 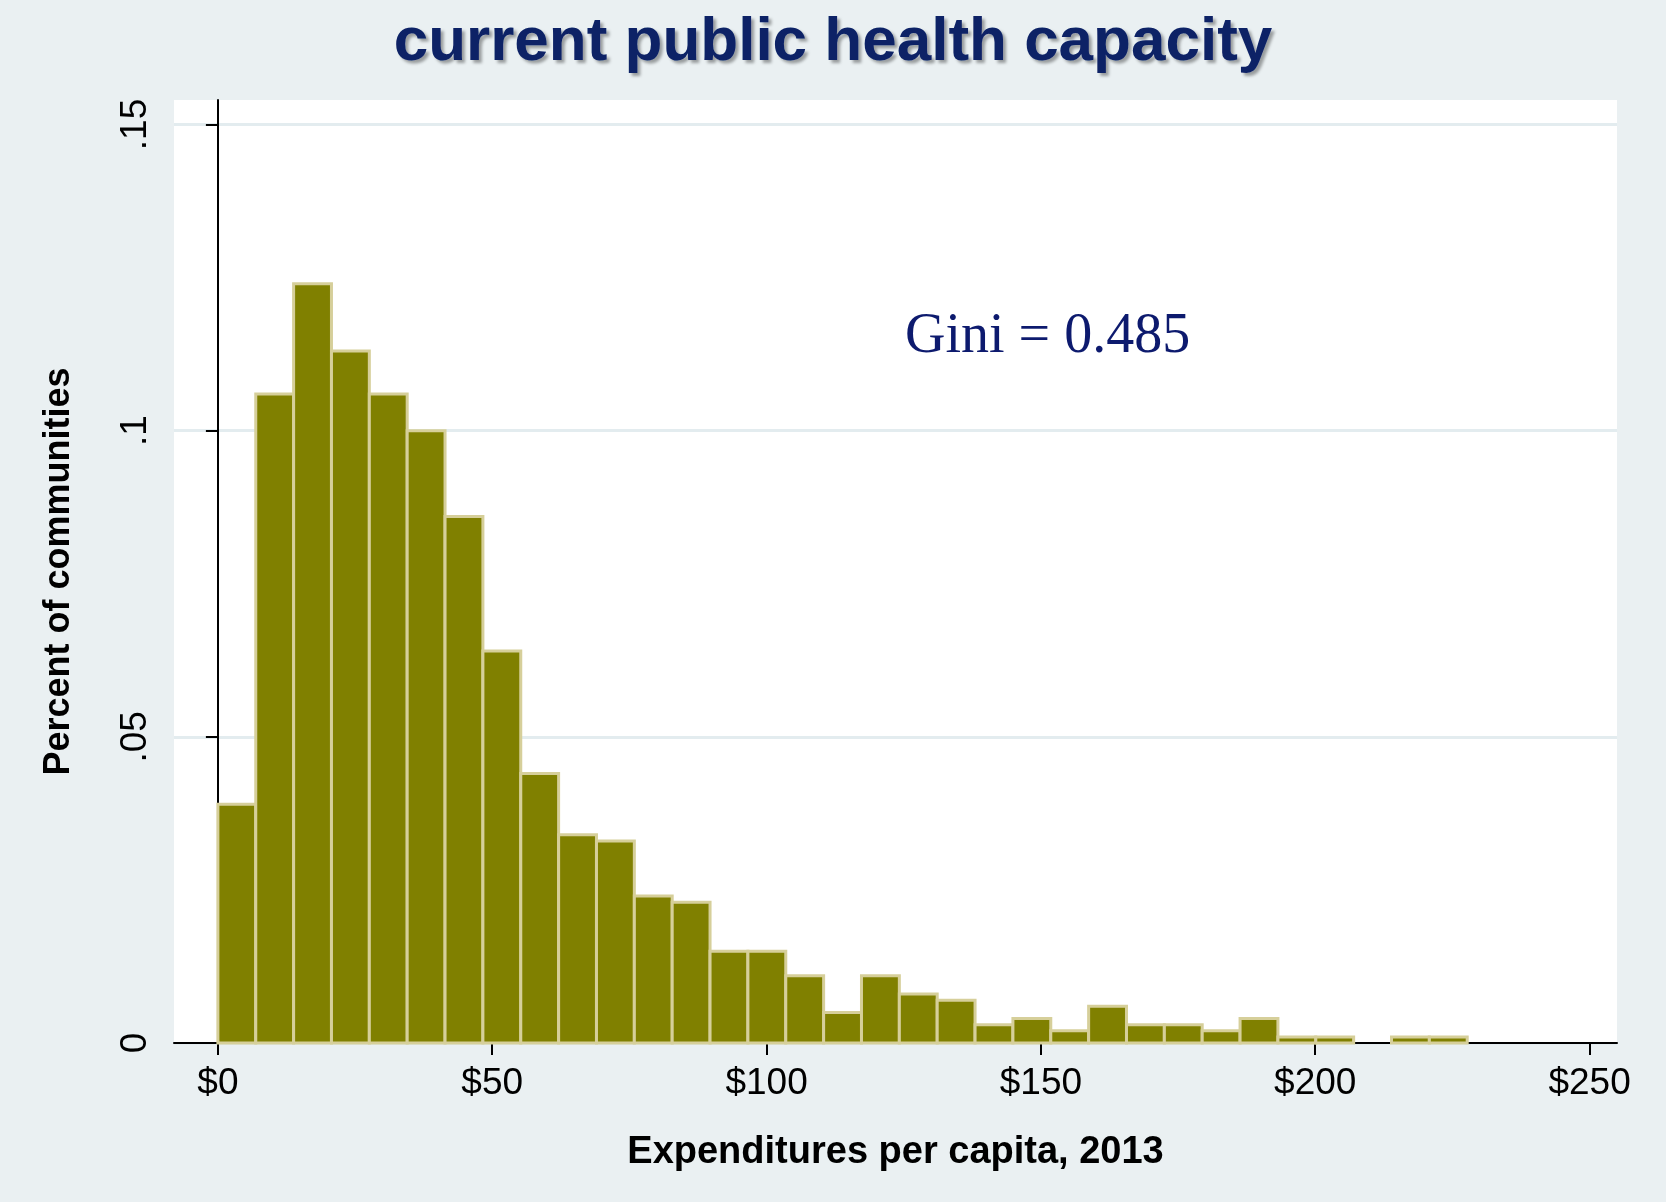 What do you see at coordinates (56, 571) in the screenshot?
I see `y-axis-title: Percent of communities` at bounding box center [56, 571].